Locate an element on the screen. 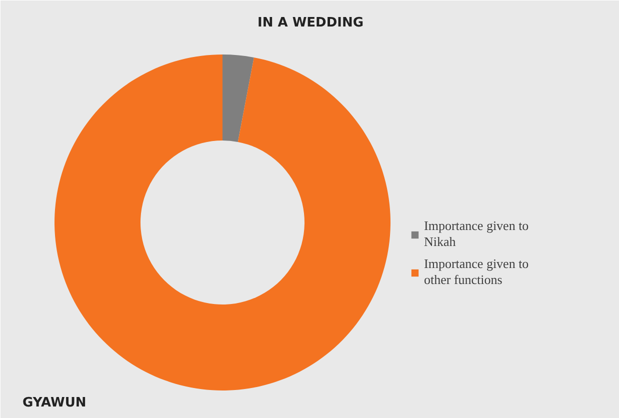 The width and height of the screenshot is (619, 418). legend-label: Importance given to other functions is located at coordinates (476, 272).